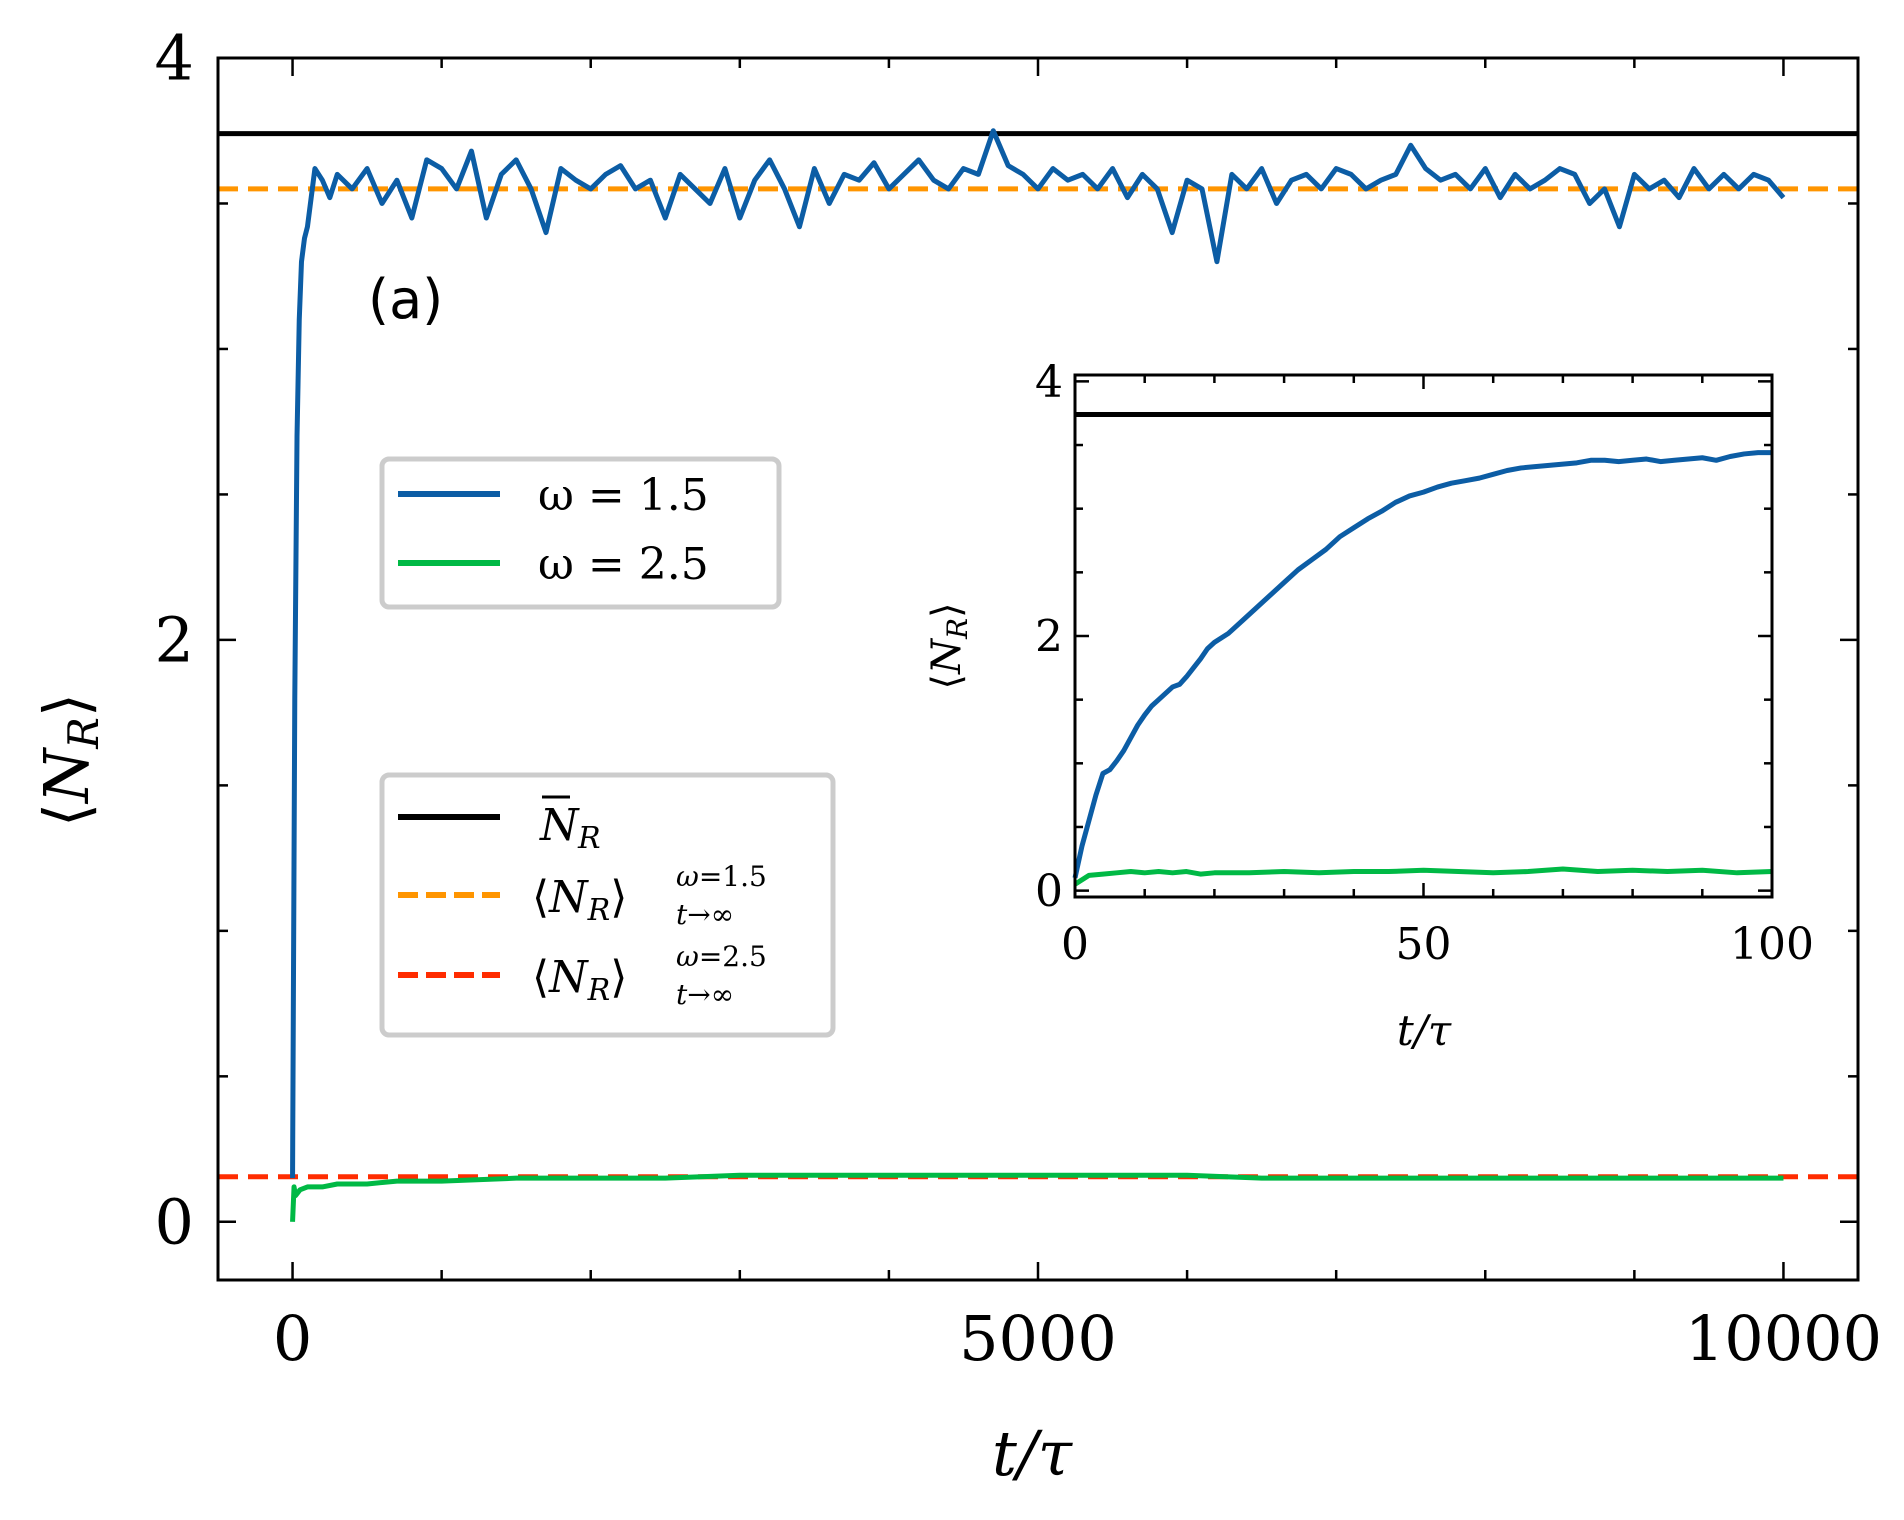 This screenshot has width=1904, height=1520. Describe the element at coordinates (721, 956) in the screenshot. I see `svg-text: ω=2.5` at that location.